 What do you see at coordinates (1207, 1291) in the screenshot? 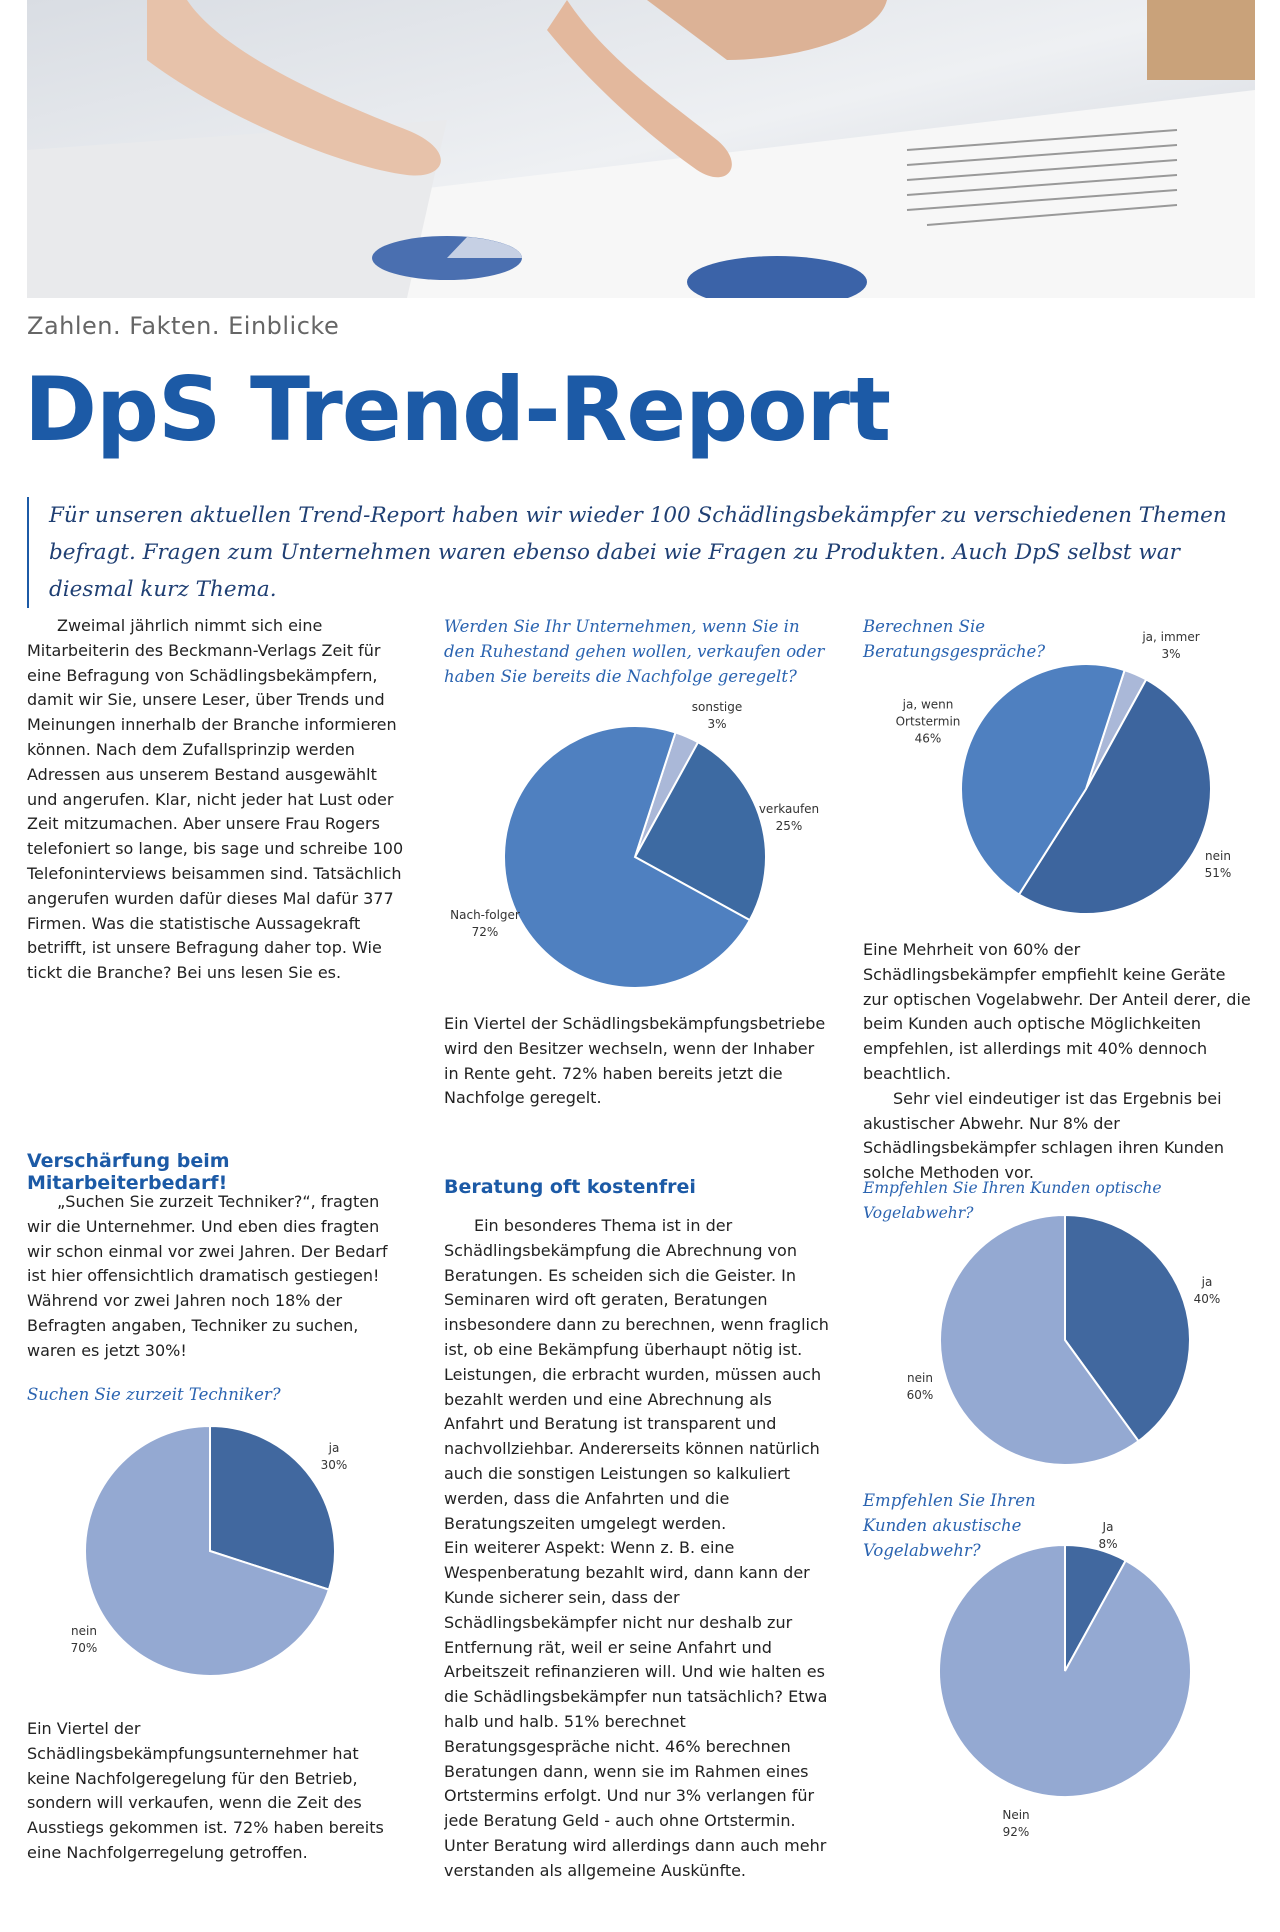
I see `slice-label: ja 40%` at bounding box center [1207, 1291].